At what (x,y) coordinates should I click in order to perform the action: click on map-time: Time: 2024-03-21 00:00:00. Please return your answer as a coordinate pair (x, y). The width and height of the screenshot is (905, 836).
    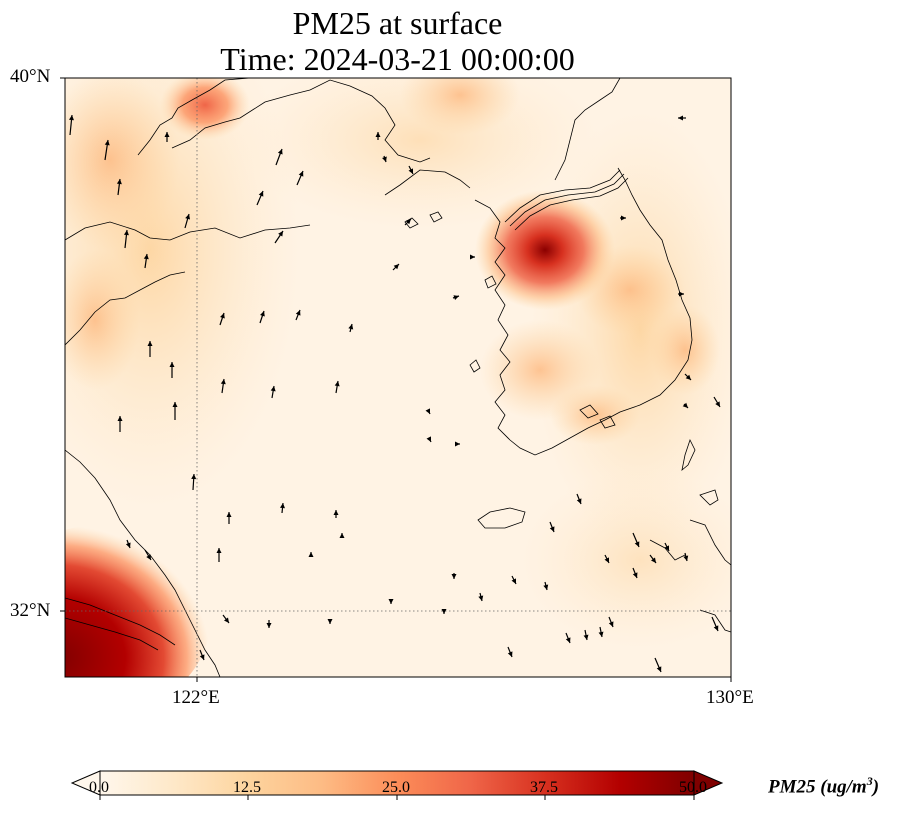
    Looking at the image, I should click on (397, 59).